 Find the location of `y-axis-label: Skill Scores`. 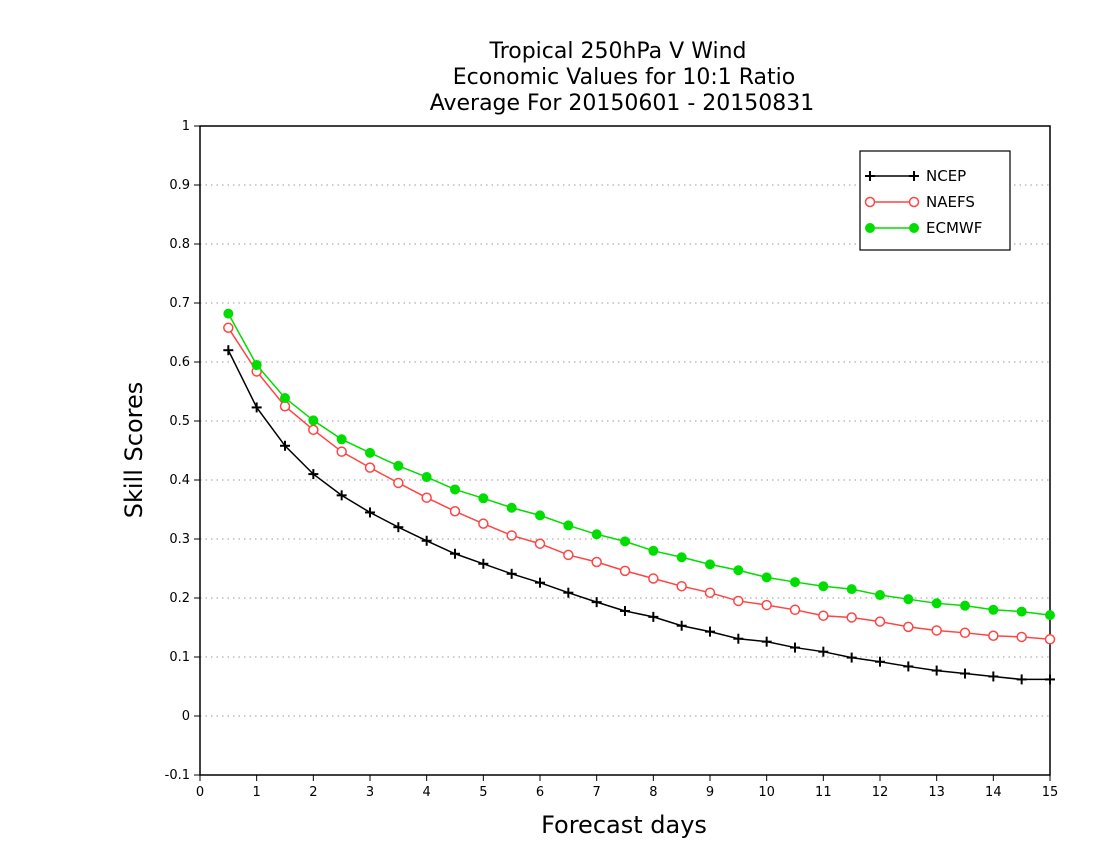

y-axis-label: Skill Scores is located at coordinates (134, 450).